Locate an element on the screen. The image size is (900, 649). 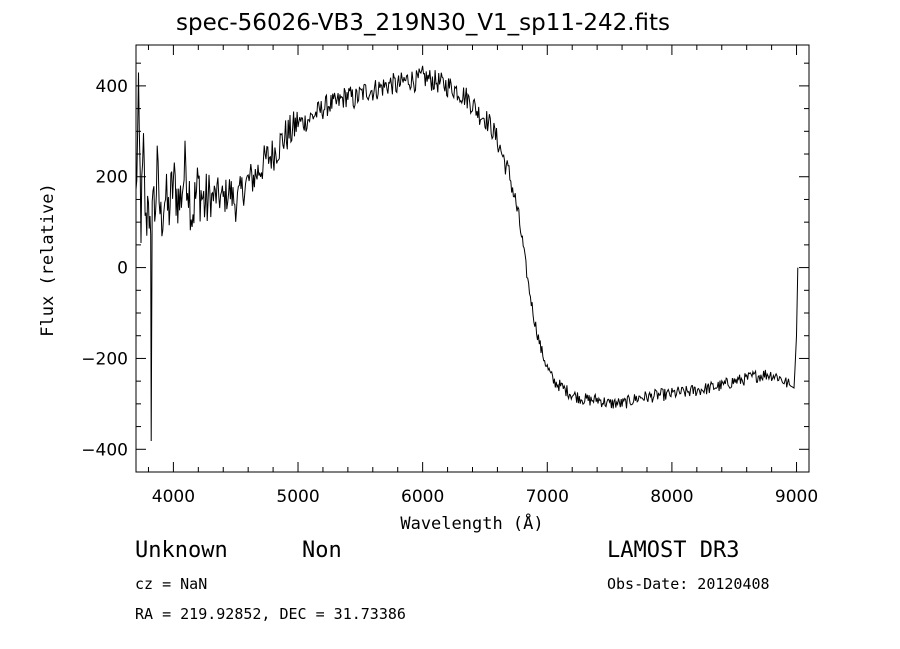
x-tick-label: 7000 is located at coordinates (547, 497).